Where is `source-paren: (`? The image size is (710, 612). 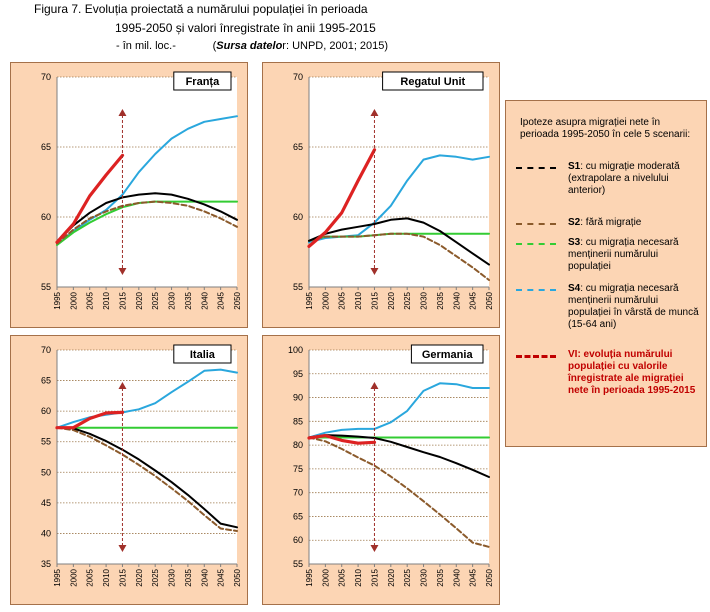
source-paren: ( is located at coordinates (214, 46).